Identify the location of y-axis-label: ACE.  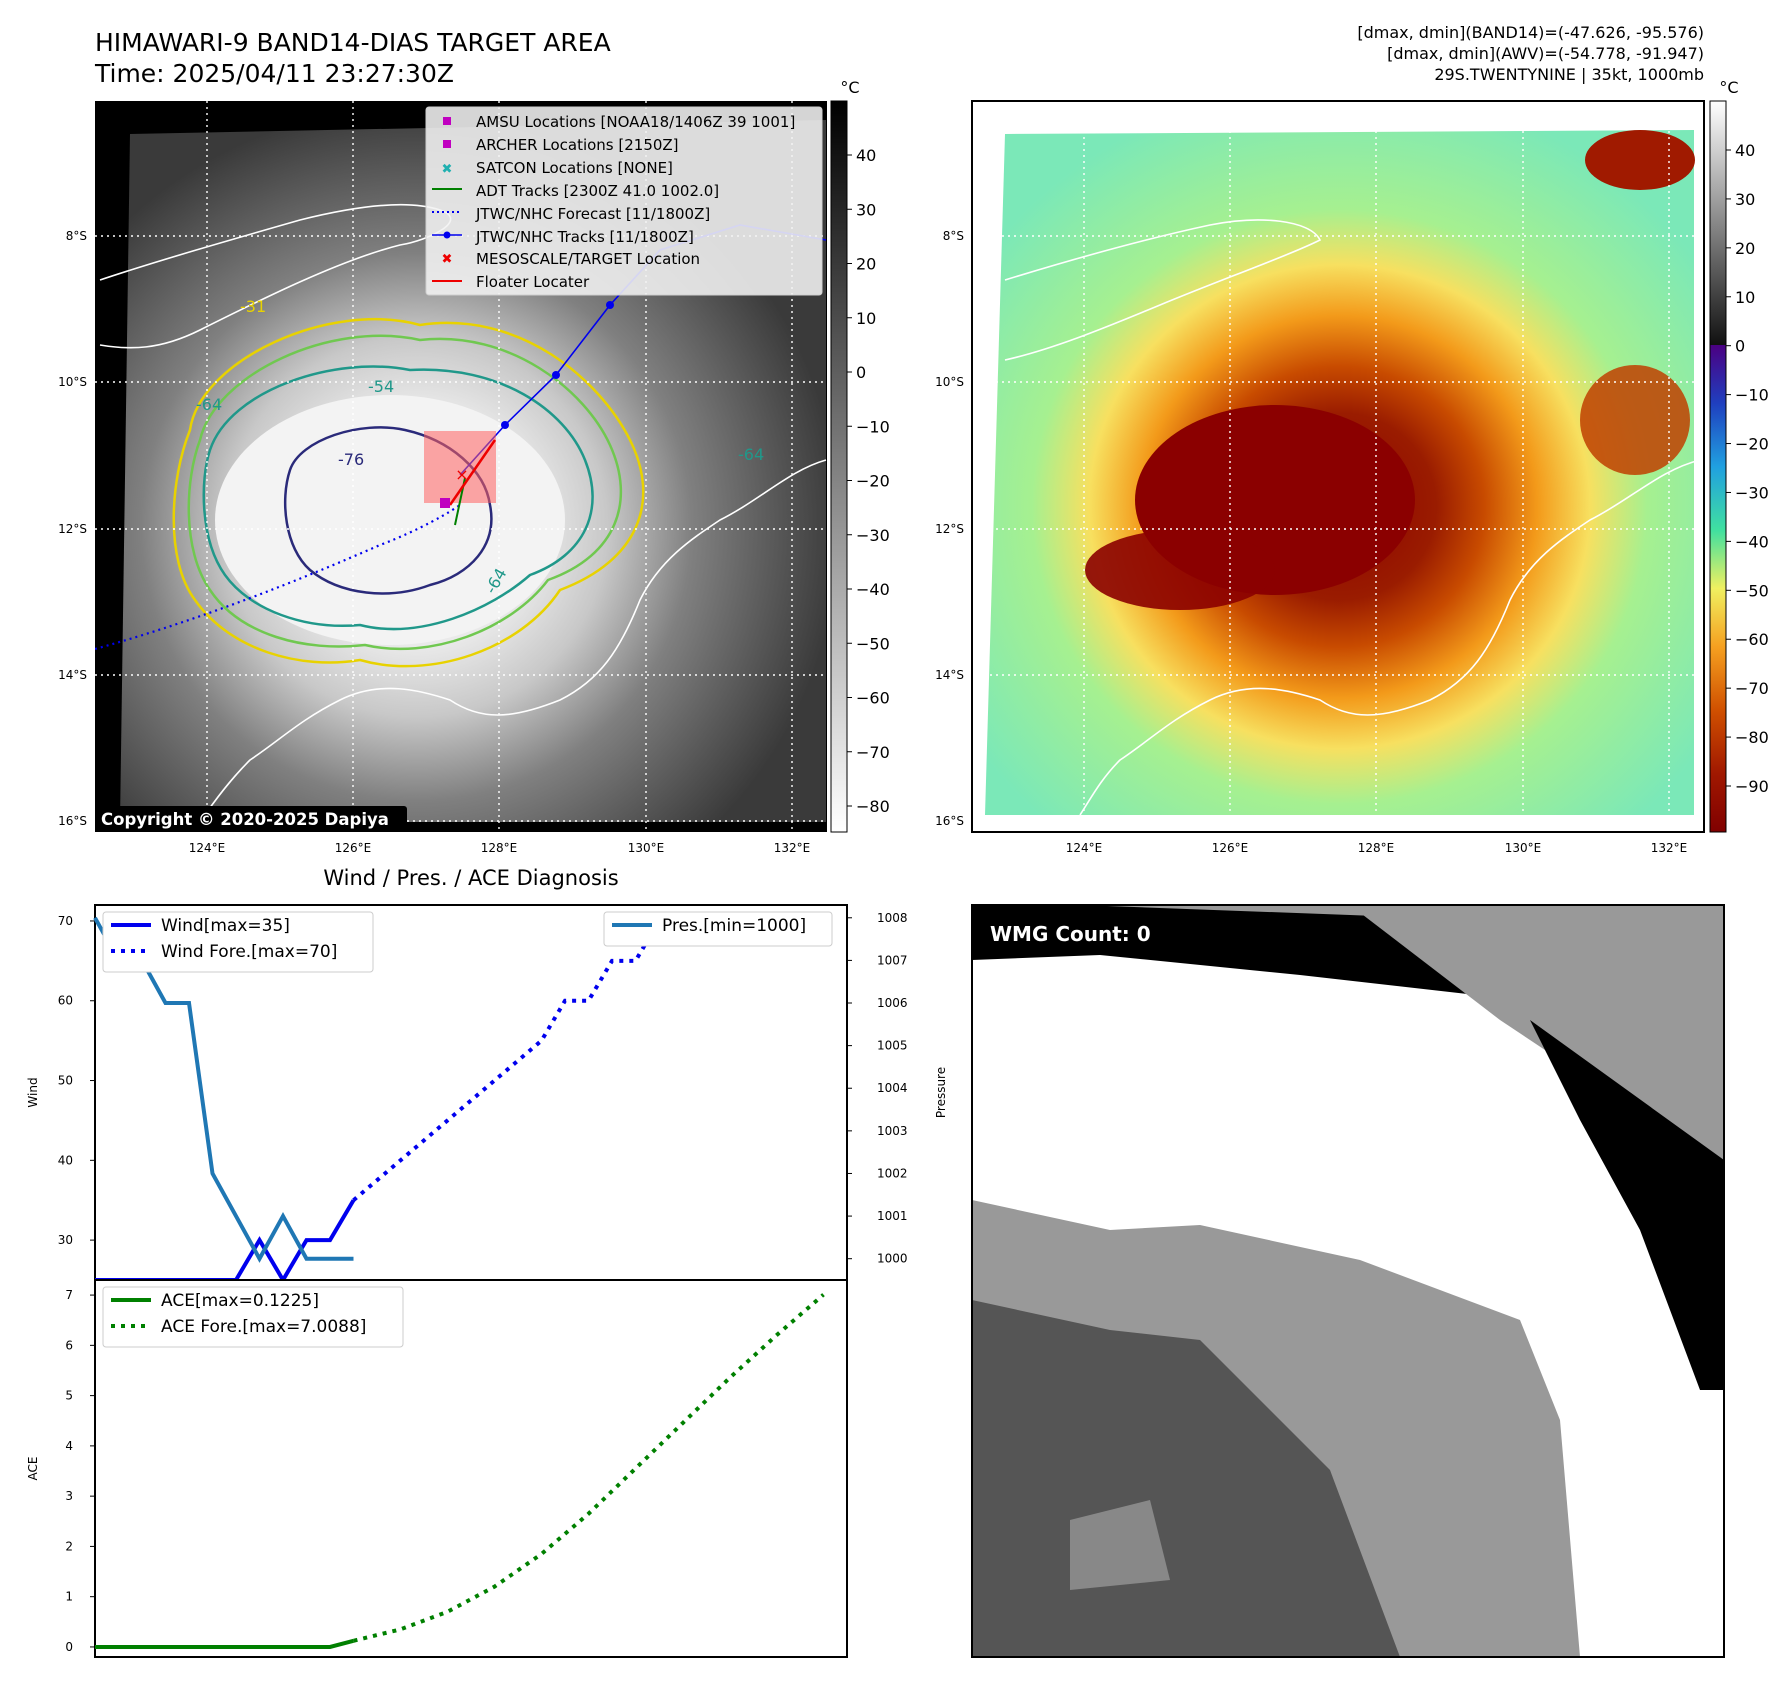
(33, 1469).